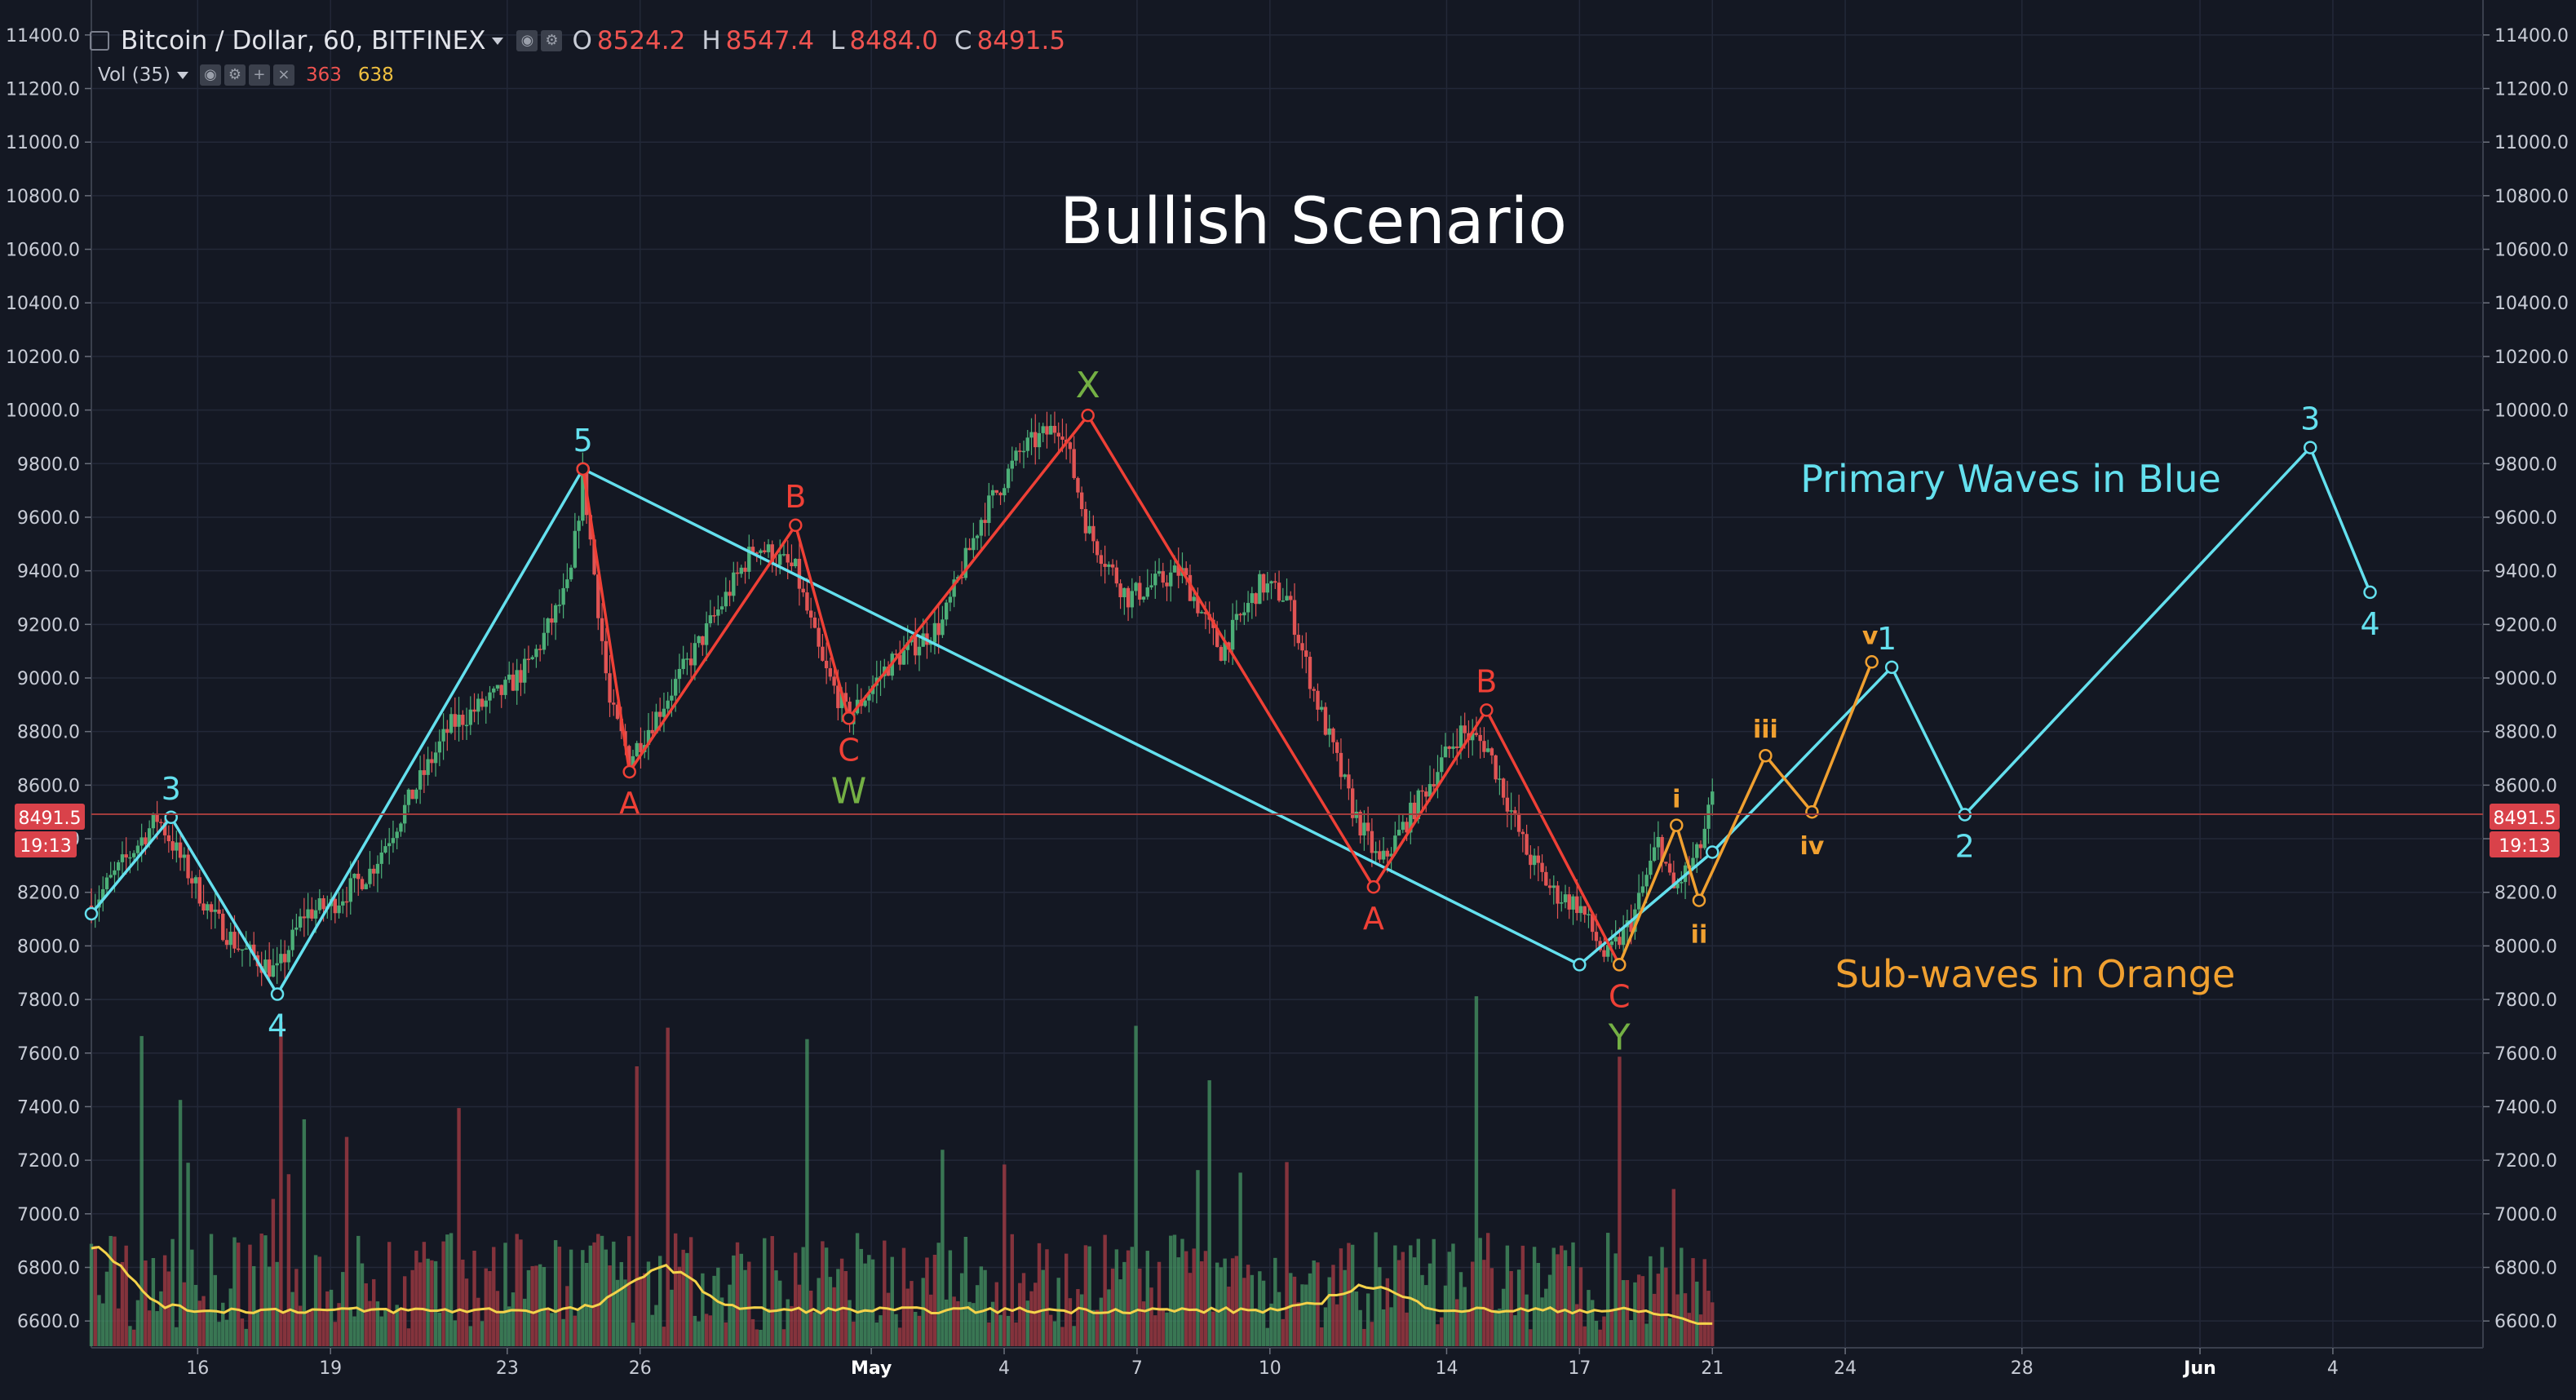 The width and height of the screenshot is (2576, 1400). I want to click on wave-label: B, so click(1486, 681).